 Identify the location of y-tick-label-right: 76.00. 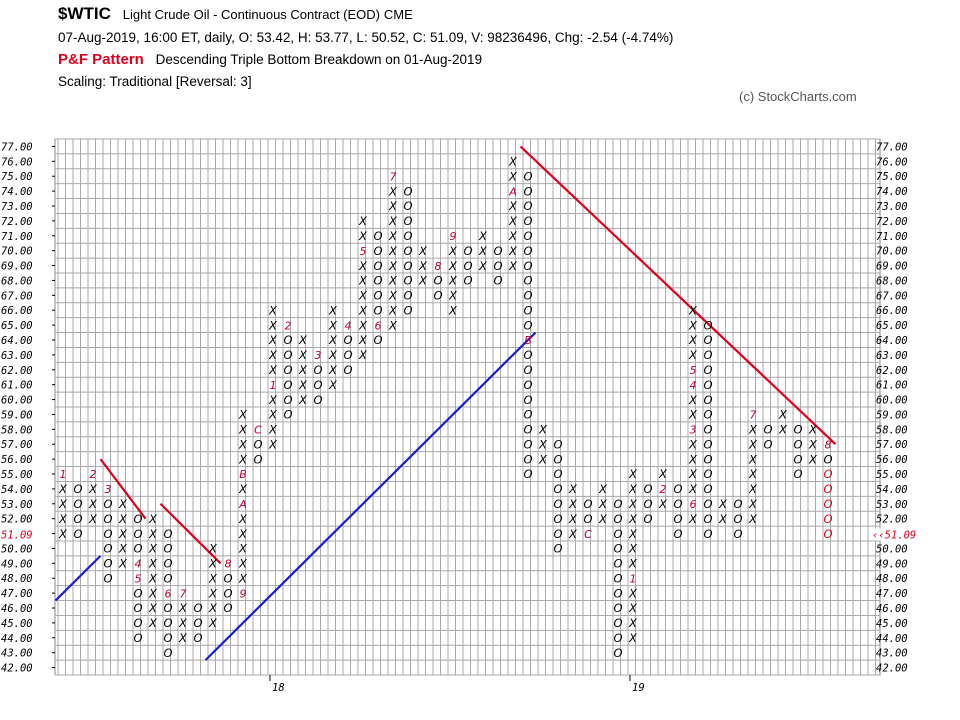
(892, 162).